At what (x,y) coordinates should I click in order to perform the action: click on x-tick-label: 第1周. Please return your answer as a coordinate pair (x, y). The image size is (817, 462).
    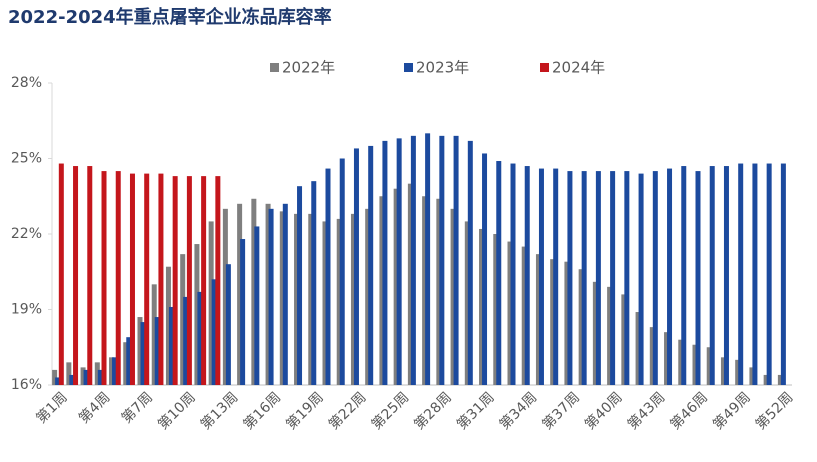
    Looking at the image, I should click on (52, 408).